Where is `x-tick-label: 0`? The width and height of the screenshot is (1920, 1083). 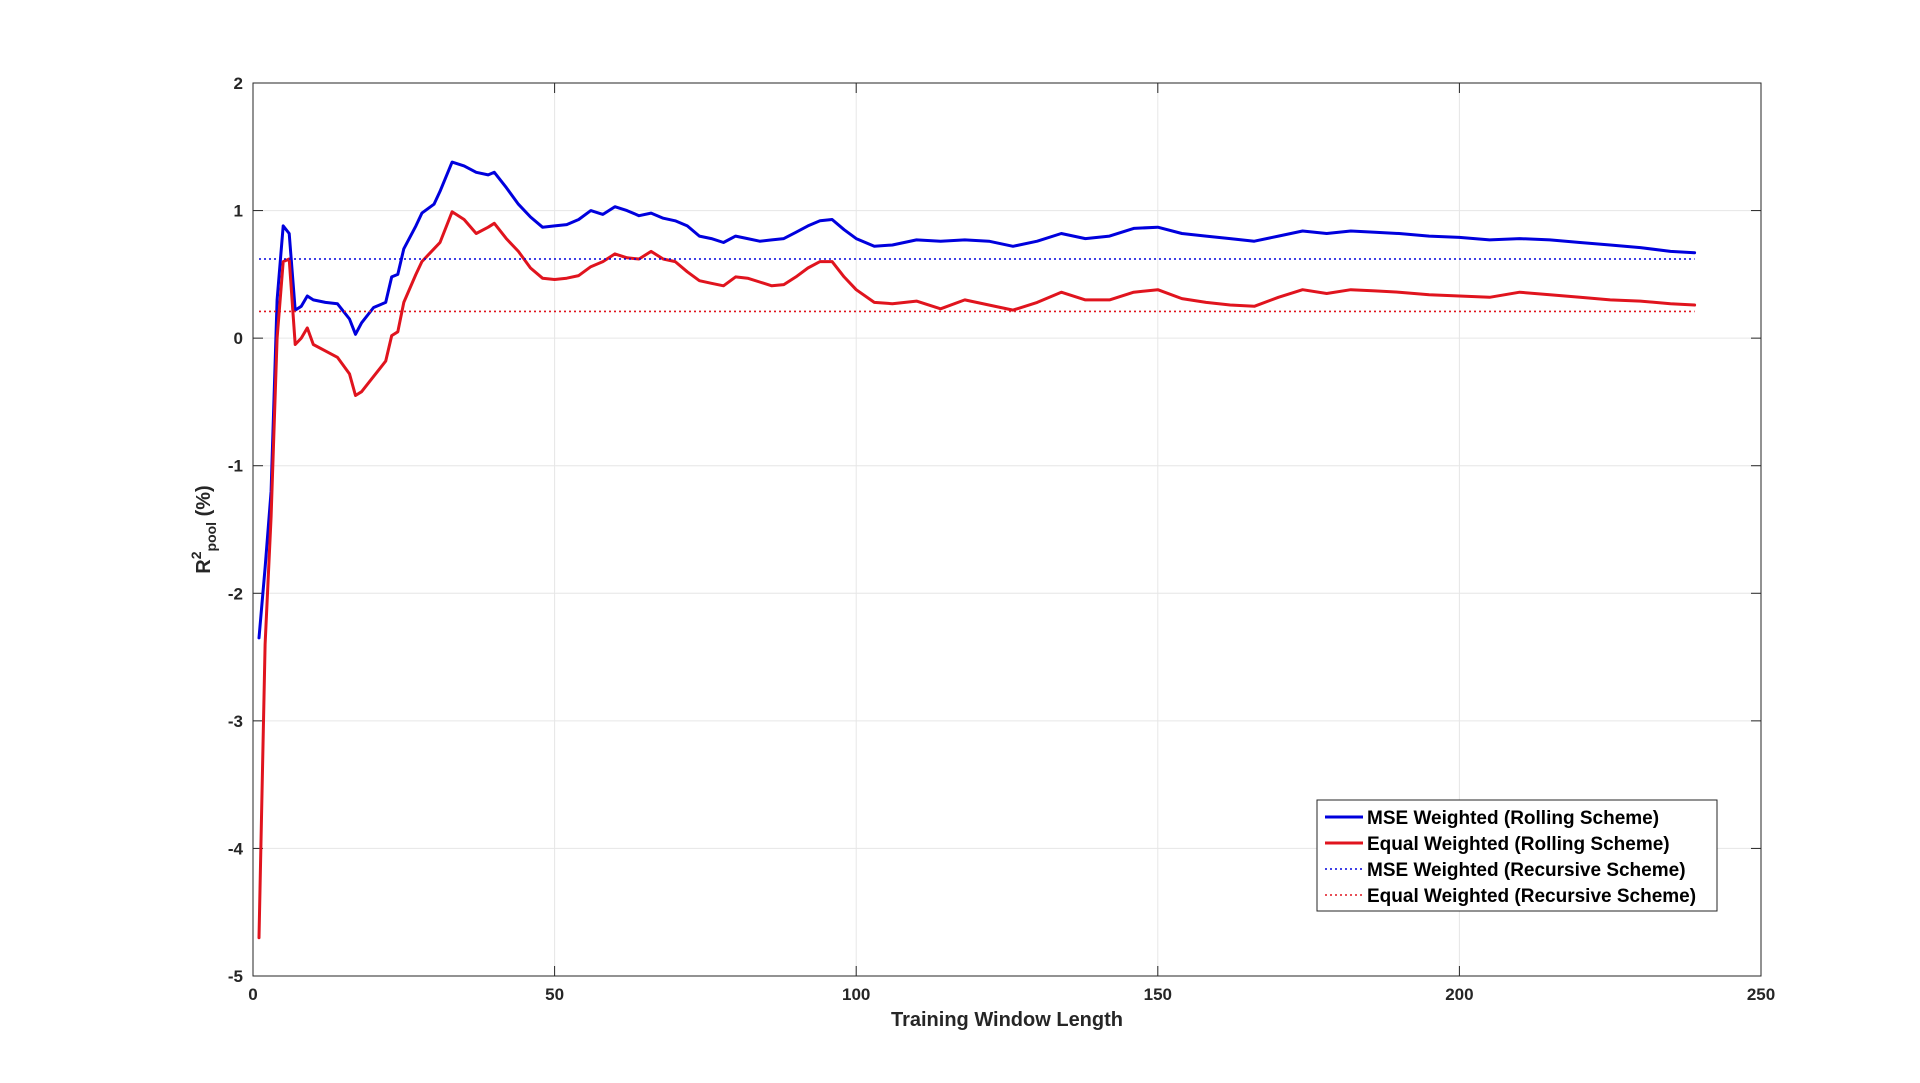 x-tick-label: 0 is located at coordinates (252, 994).